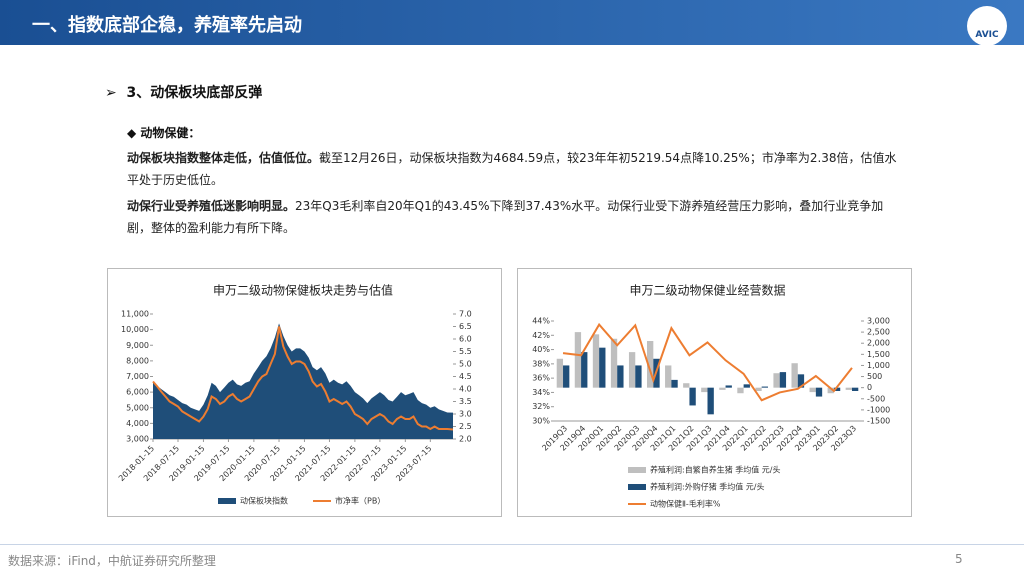 This screenshot has height=576, width=1024. I want to click on y-tick-label: 44%, so click(541, 321).